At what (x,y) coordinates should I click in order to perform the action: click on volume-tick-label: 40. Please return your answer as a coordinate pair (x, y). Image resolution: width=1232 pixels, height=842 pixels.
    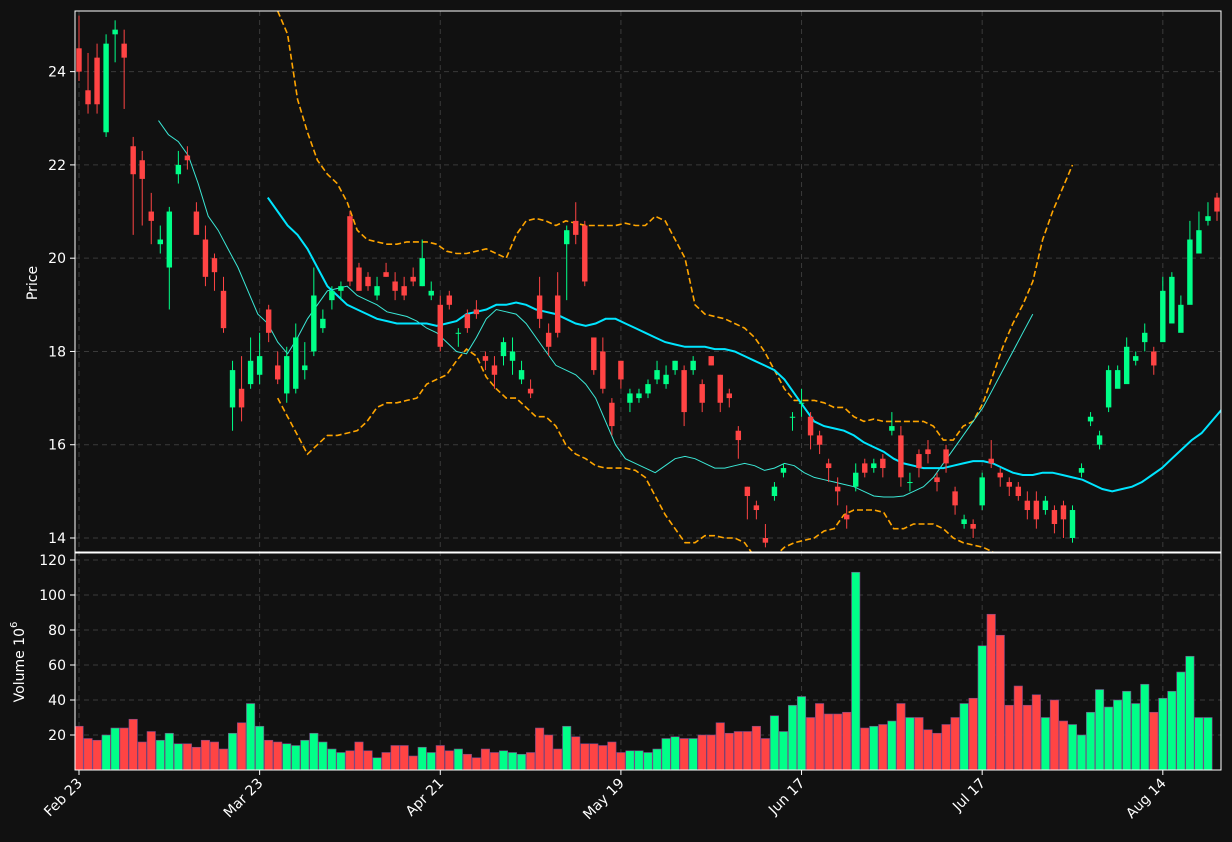
    Looking at the image, I should click on (57, 701).